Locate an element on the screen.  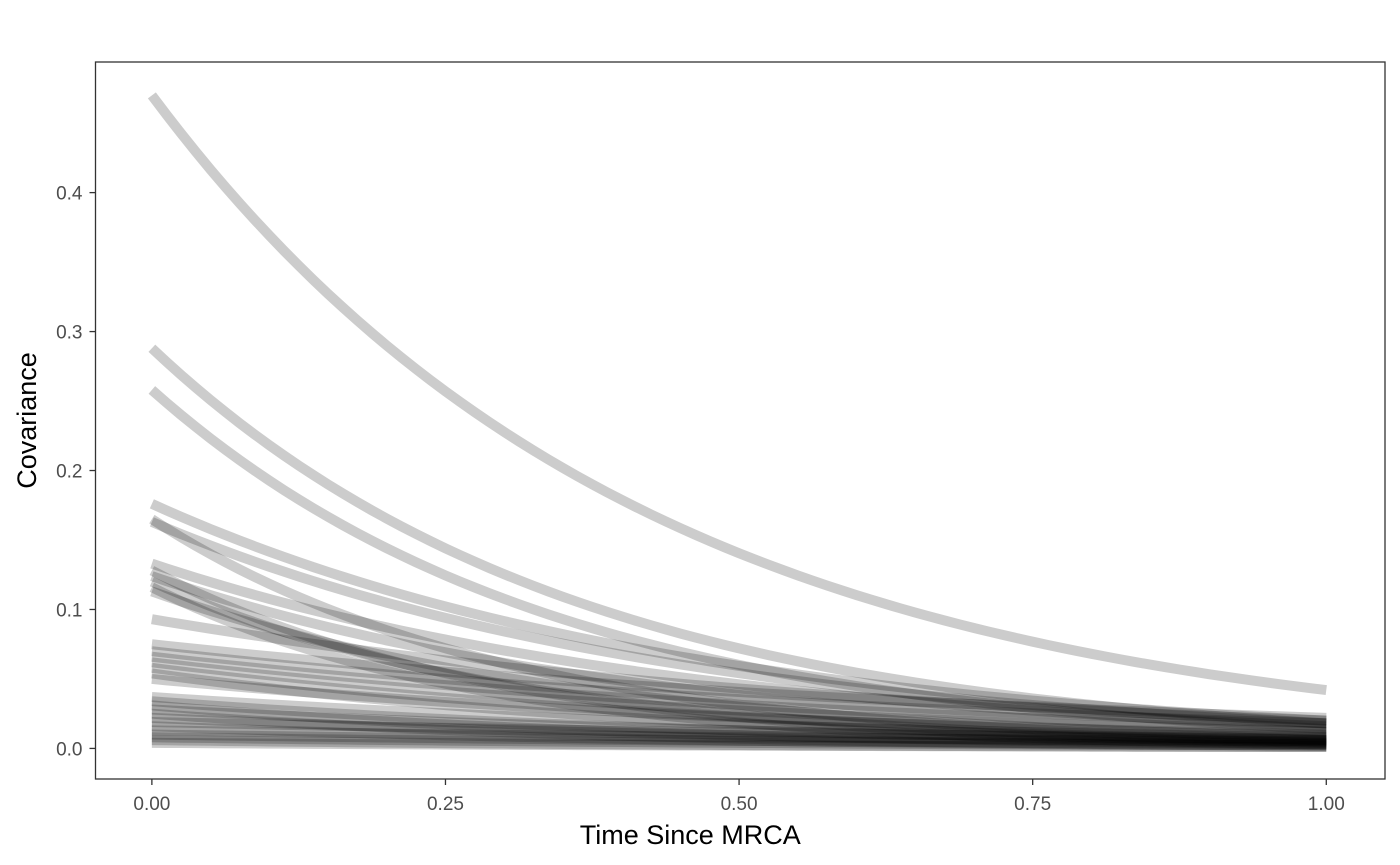
y-tick-label: 0.2 is located at coordinates (69, 472).